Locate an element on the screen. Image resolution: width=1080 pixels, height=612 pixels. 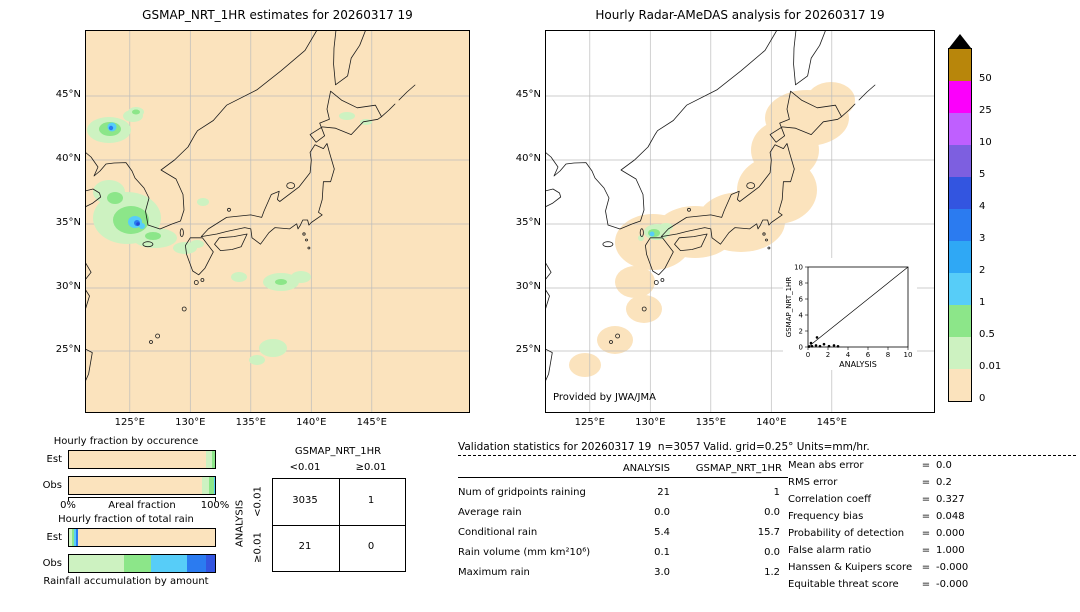
colorbar-tick-label: 50 is located at coordinates (985, 78).